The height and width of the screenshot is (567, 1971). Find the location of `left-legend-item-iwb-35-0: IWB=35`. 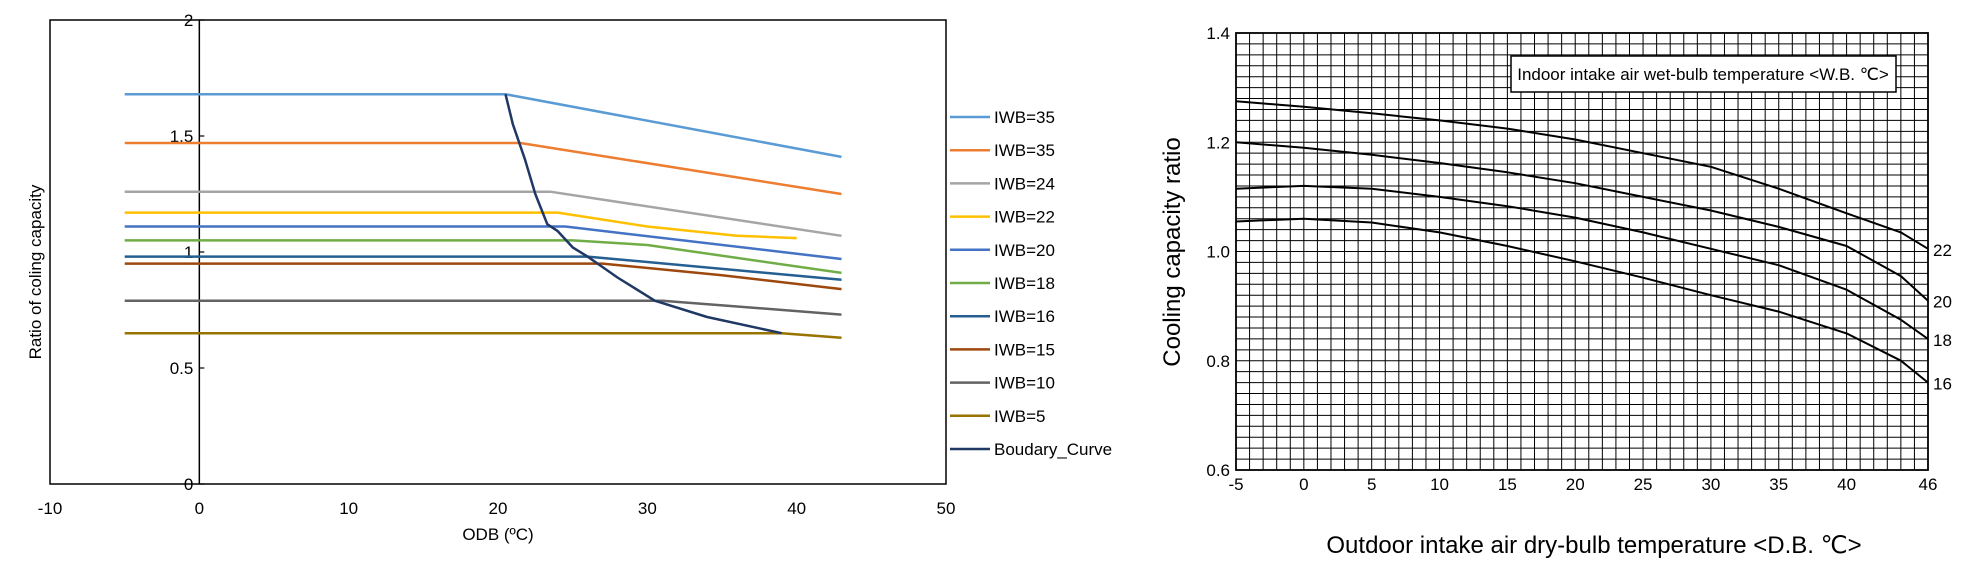

left-legend-item-iwb-35-0: IWB=35 is located at coordinates (1002, 117).